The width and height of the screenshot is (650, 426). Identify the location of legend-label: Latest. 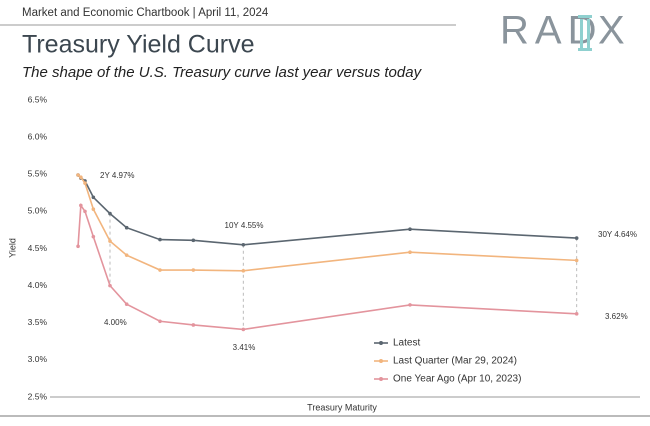
(406, 343).